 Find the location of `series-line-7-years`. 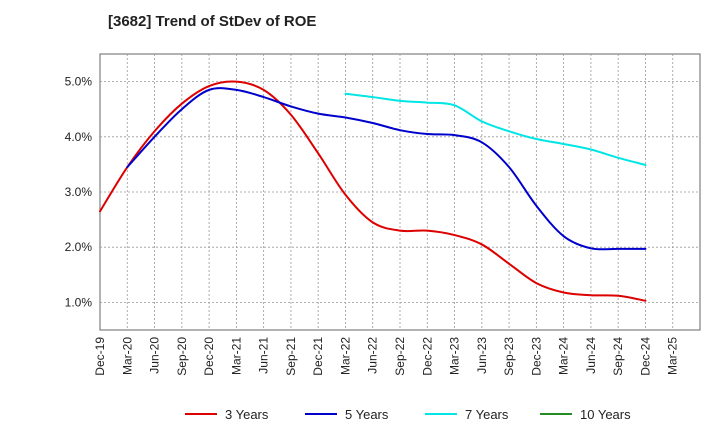

series-line-7-years is located at coordinates (495, 129).